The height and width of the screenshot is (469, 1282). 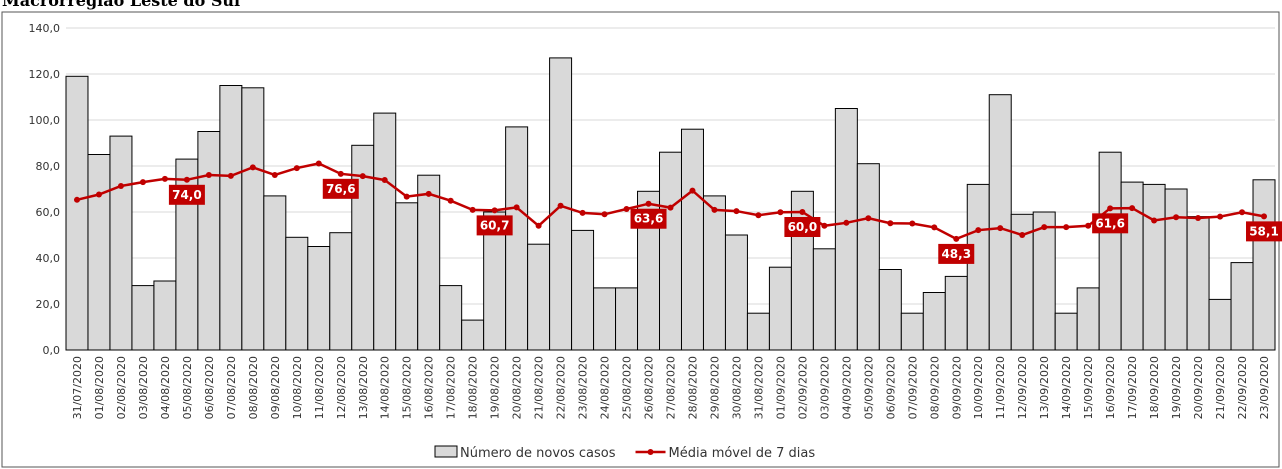 I want to click on x-tick-label: 17/09/2020, so click(x=1132, y=387).